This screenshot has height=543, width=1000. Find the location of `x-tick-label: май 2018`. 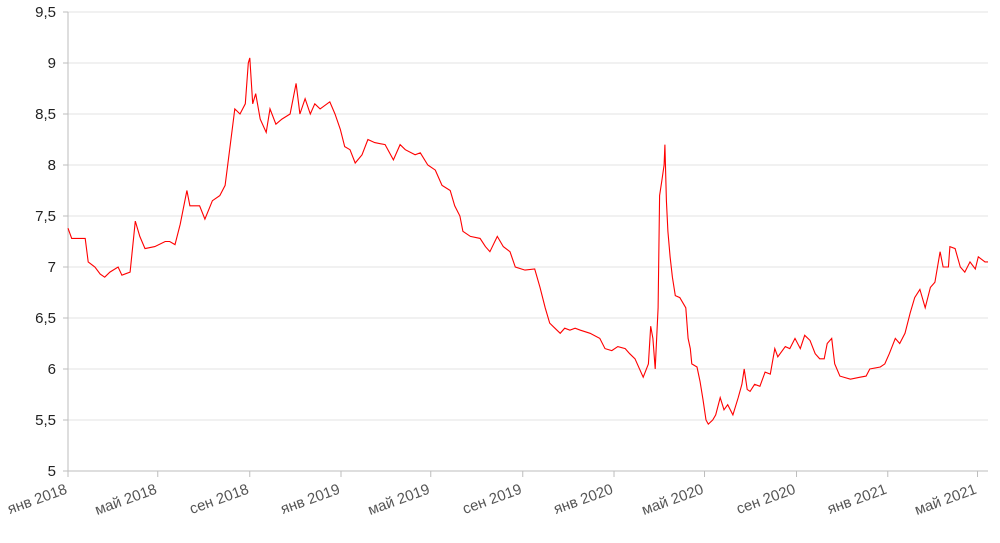

x-tick-label: май 2018 is located at coordinates (126, 500).